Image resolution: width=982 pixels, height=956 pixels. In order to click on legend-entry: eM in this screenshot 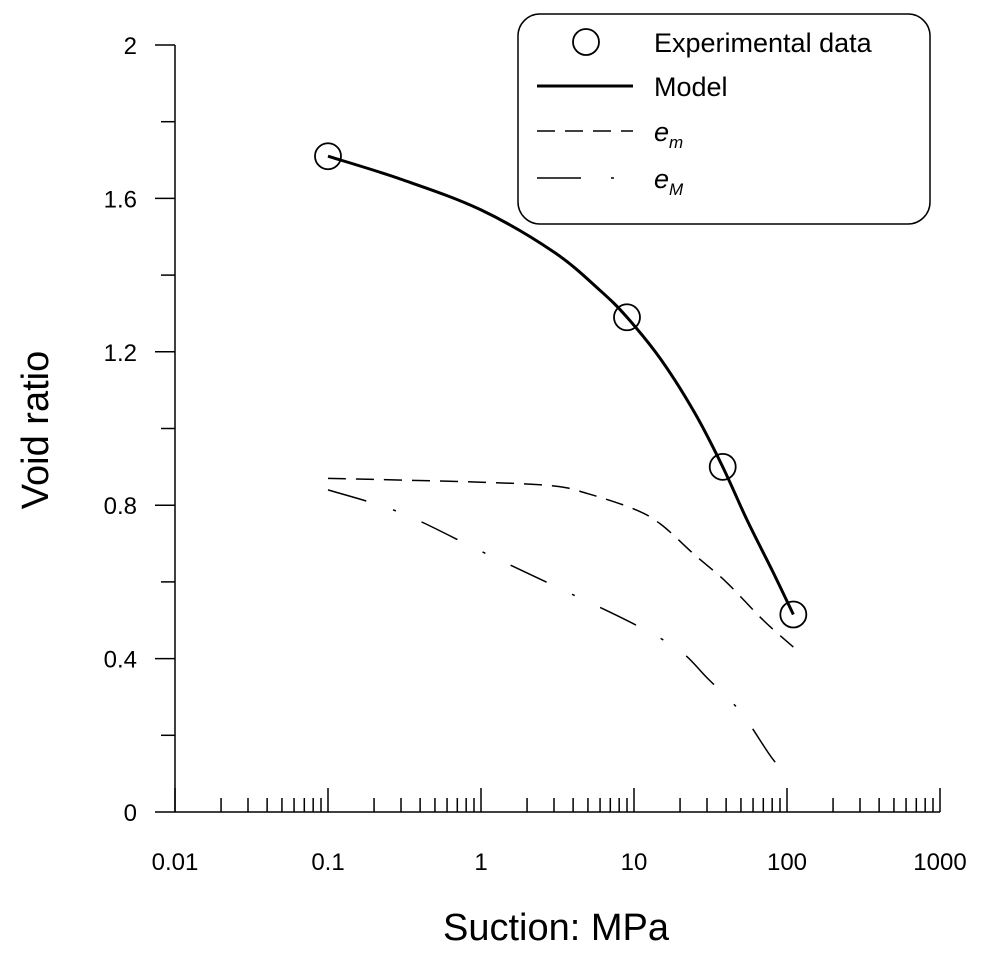, I will do `click(610, 181)`.